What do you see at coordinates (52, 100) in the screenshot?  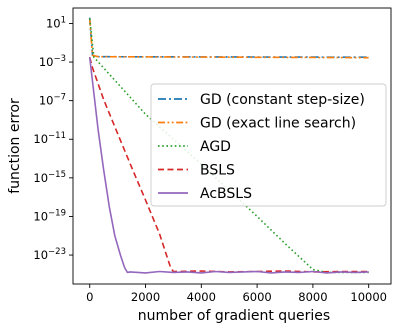 I see `y-tick-label: 10⁻⁷` at bounding box center [52, 100].